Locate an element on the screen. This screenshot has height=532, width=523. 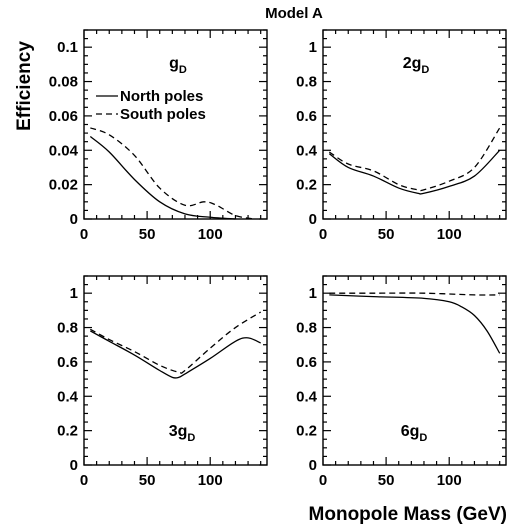
y-axis-title: Efficiency is located at coordinates (24, 86).